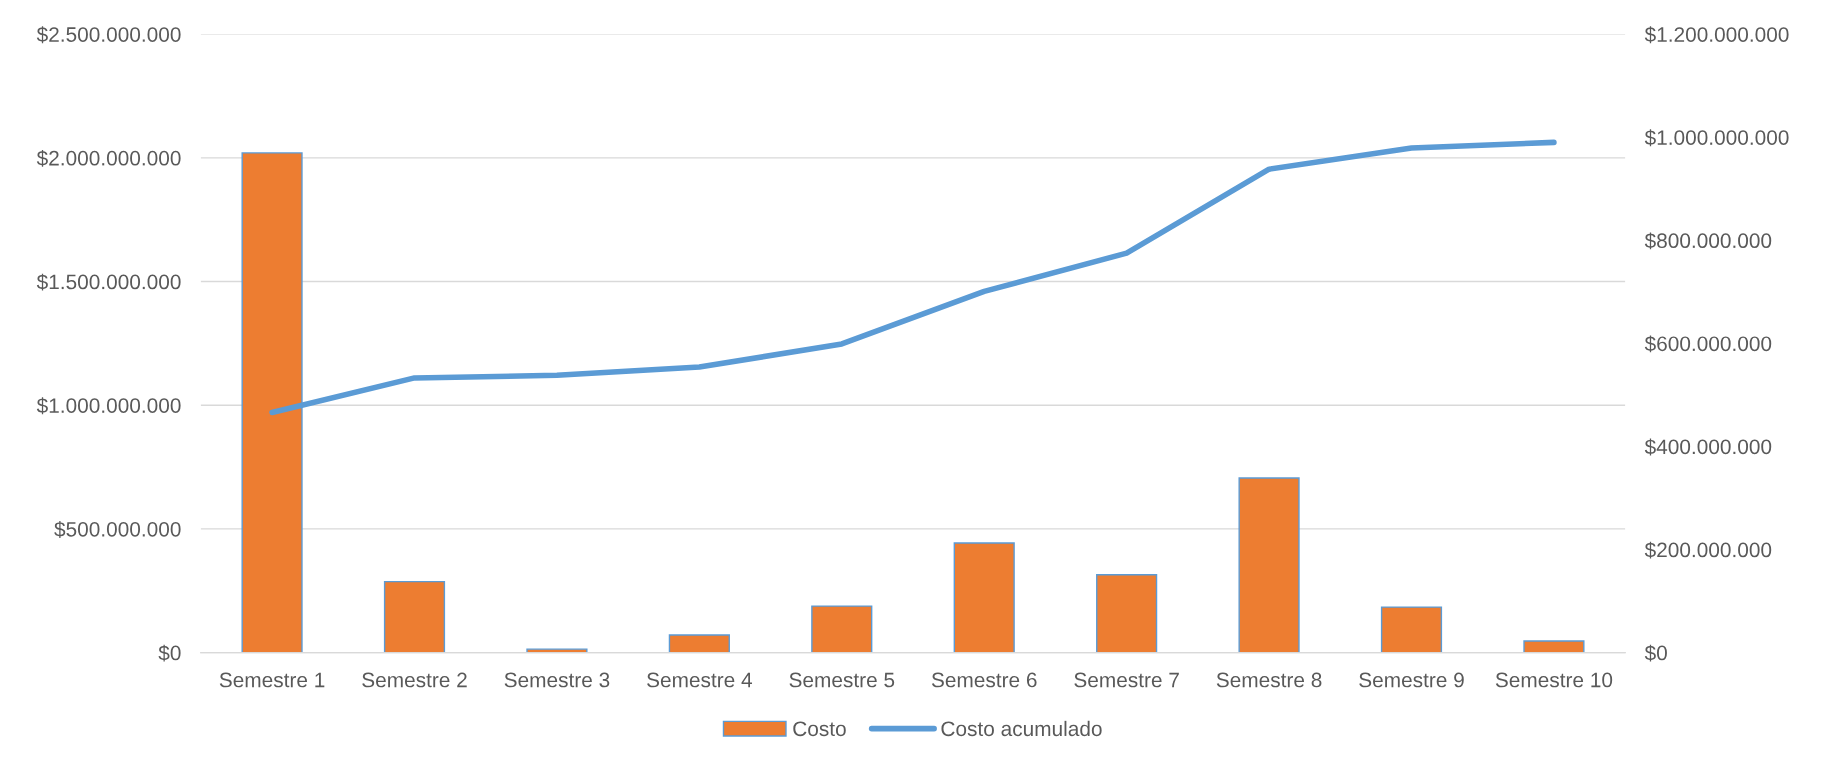 The width and height of the screenshot is (1826, 776). What do you see at coordinates (1708, 241) in the screenshot?
I see `y2-tick-label: $800.000.000` at bounding box center [1708, 241].